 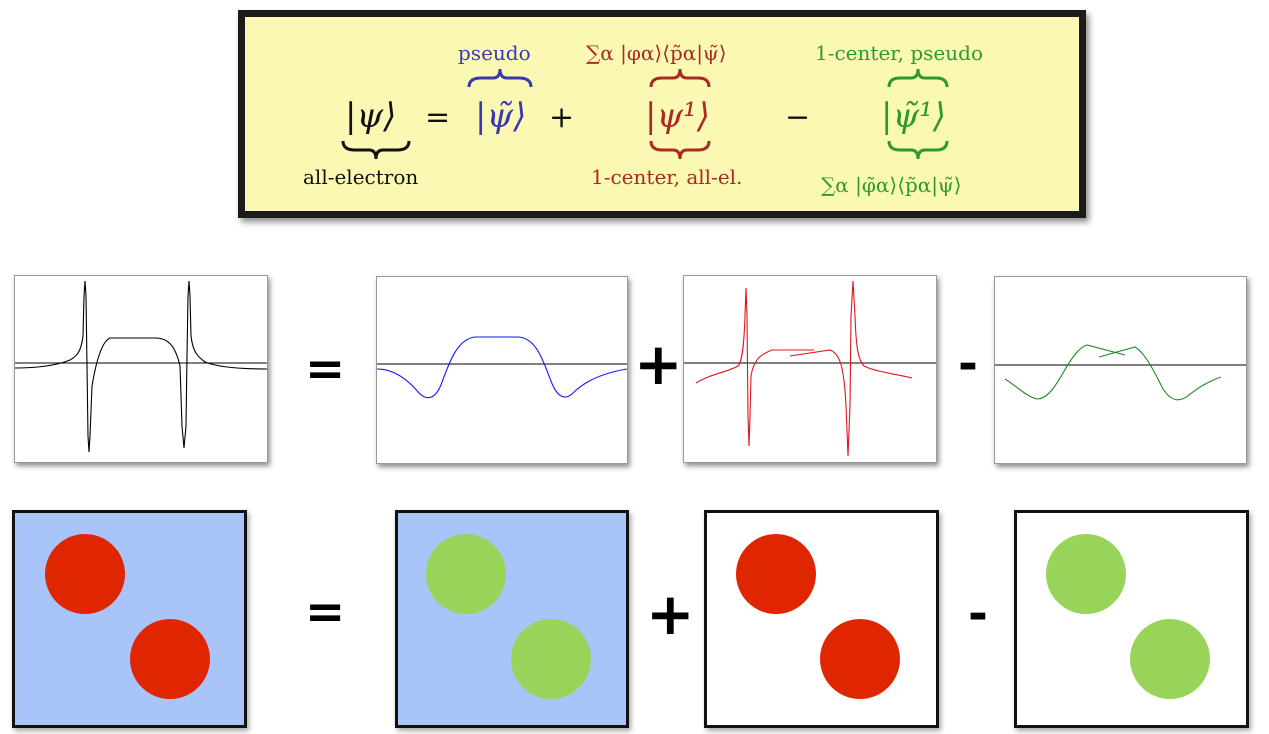 What do you see at coordinates (968, 364) in the screenshot?
I see `plot-minus: -` at bounding box center [968, 364].